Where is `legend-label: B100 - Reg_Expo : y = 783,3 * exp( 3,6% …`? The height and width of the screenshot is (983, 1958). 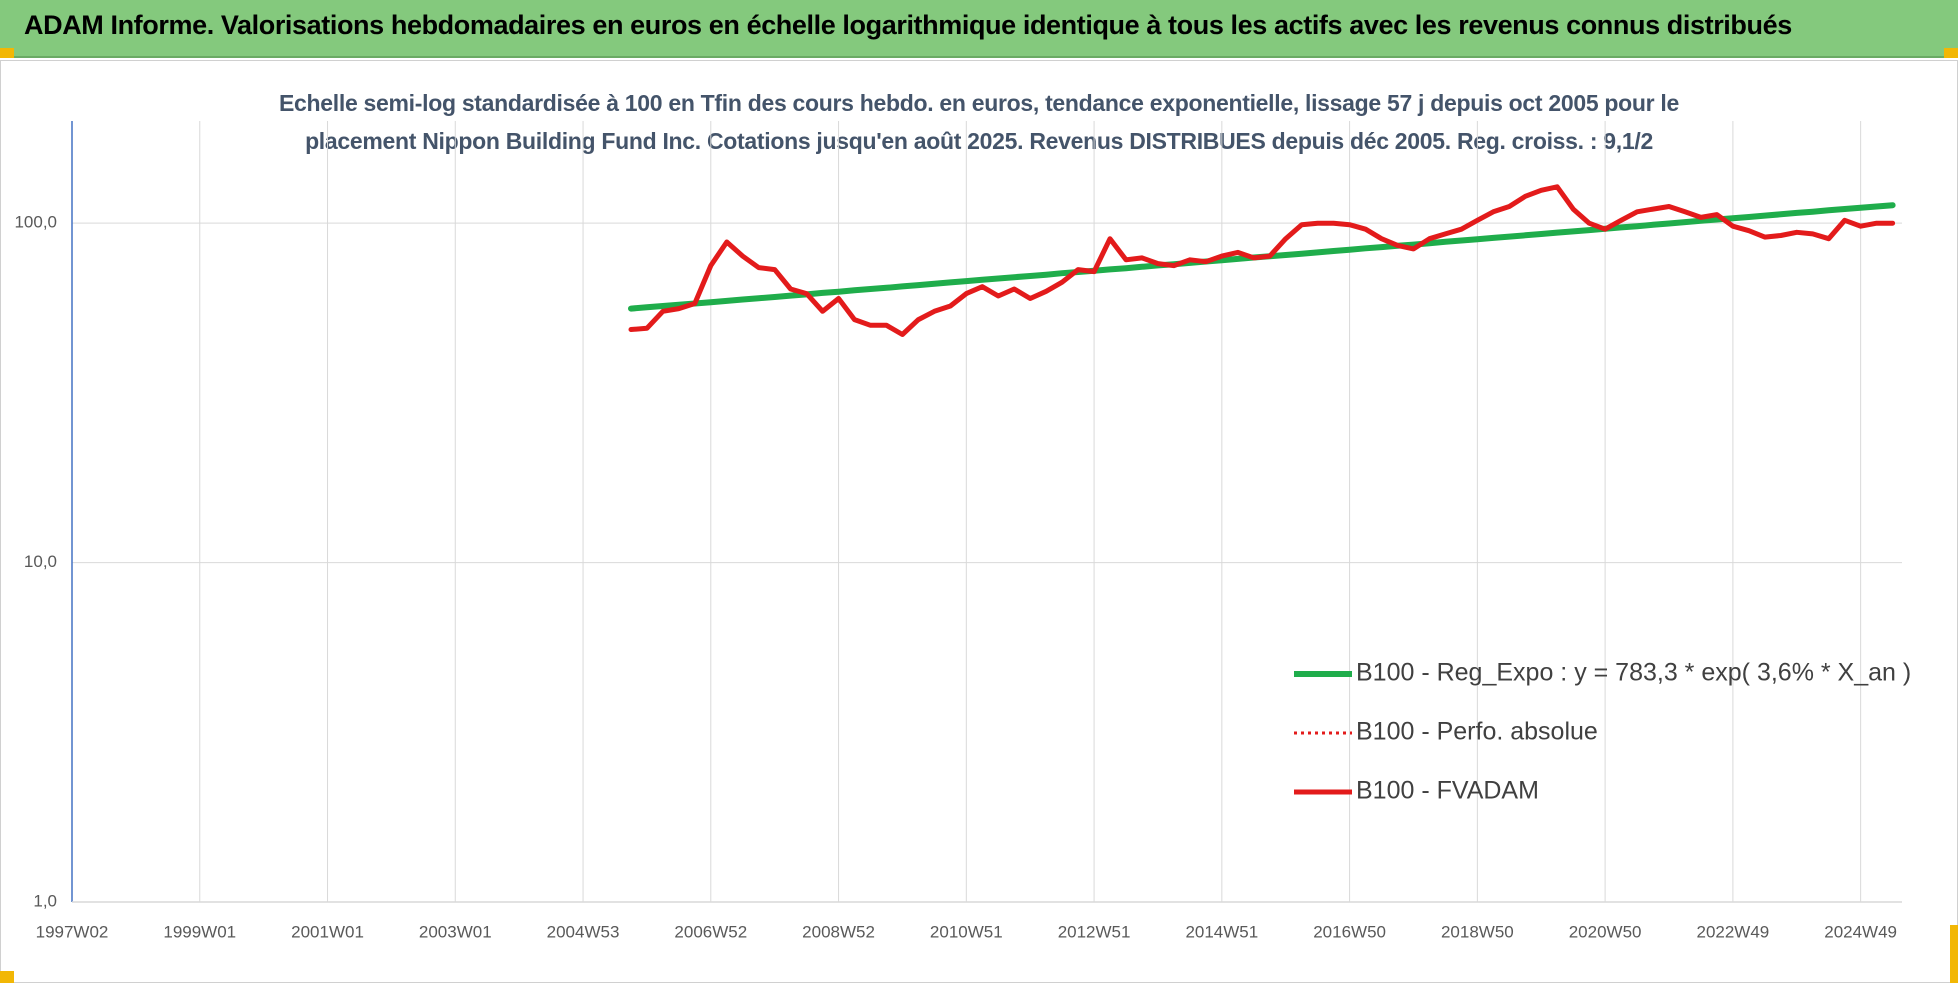
legend-label: B100 - Reg_Expo : y = 783,3 * exp( 3,6% … is located at coordinates (1633, 673).